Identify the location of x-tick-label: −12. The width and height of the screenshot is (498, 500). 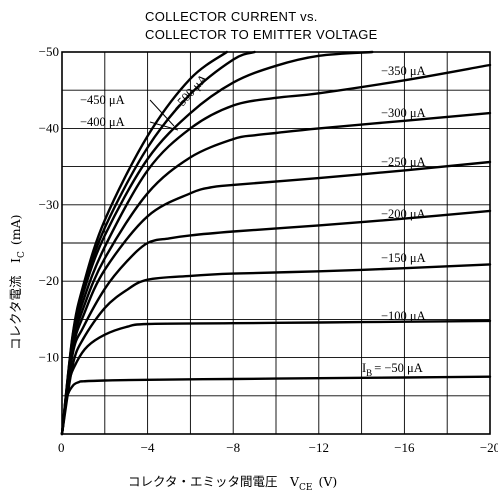
(319, 447).